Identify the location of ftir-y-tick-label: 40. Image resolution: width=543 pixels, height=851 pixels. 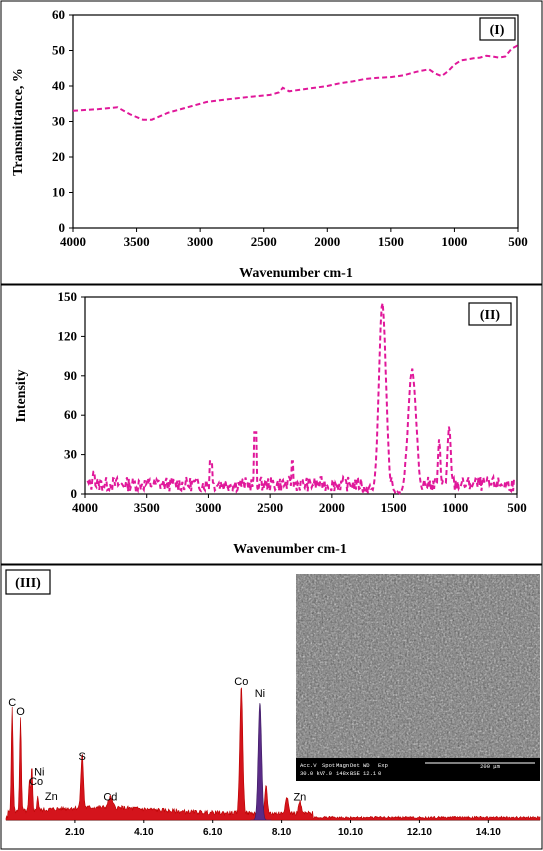
(58, 85).